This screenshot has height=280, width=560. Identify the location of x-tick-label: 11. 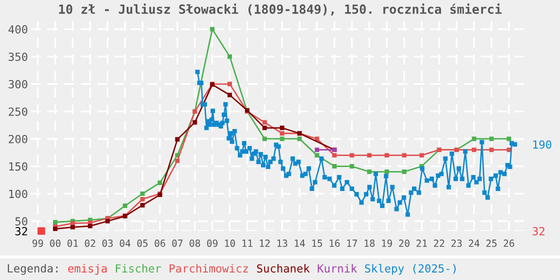
(247, 243).